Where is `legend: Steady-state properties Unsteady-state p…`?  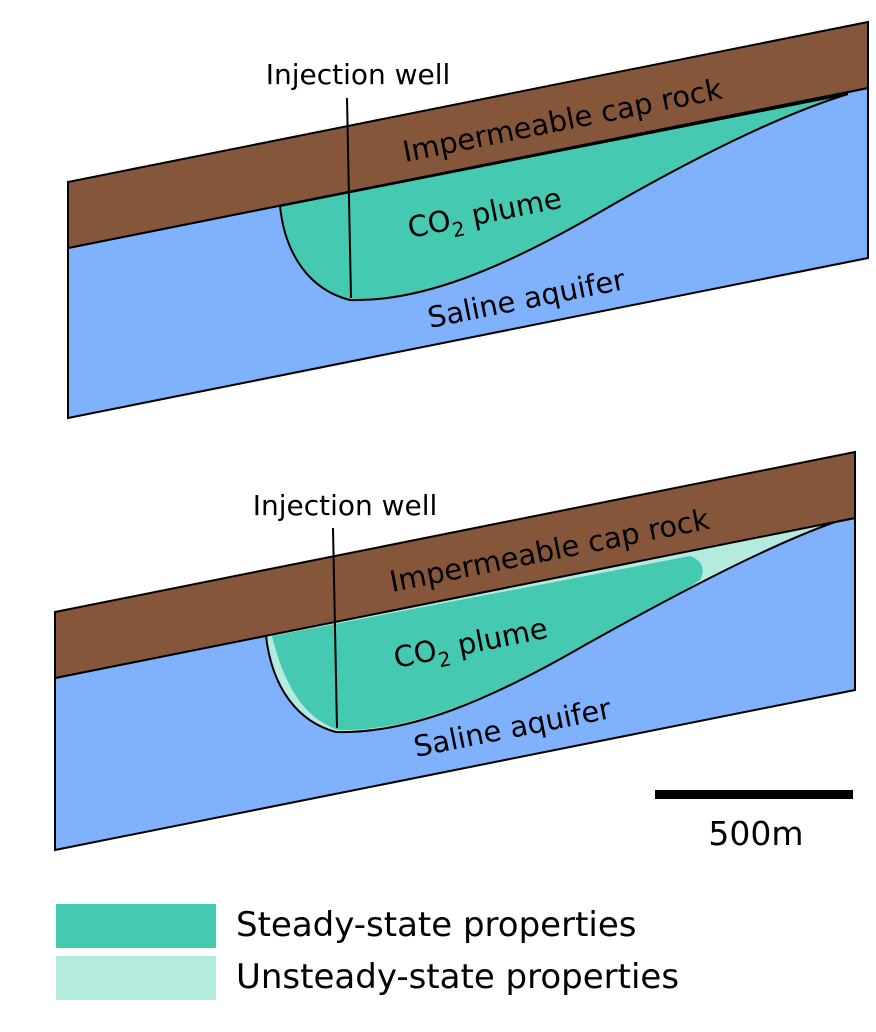 legend: Steady-state properties Unsteady-state p… is located at coordinates (367, 952).